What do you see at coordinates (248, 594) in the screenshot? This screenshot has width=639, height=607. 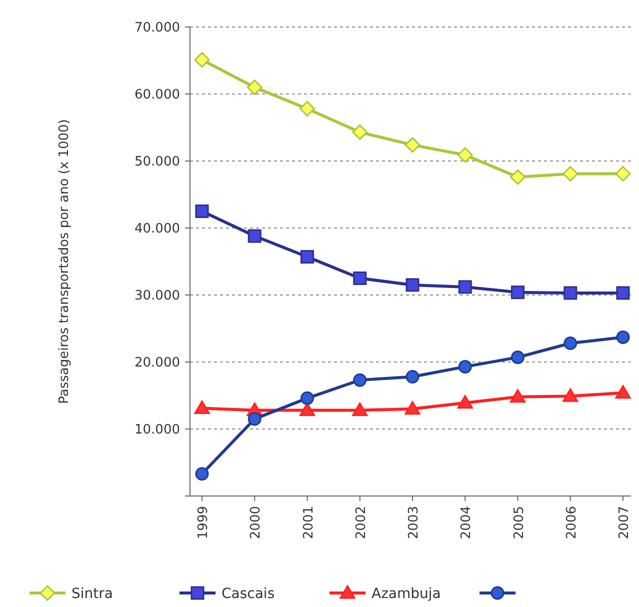 I see `legend-label: Cascais` at bounding box center [248, 594].